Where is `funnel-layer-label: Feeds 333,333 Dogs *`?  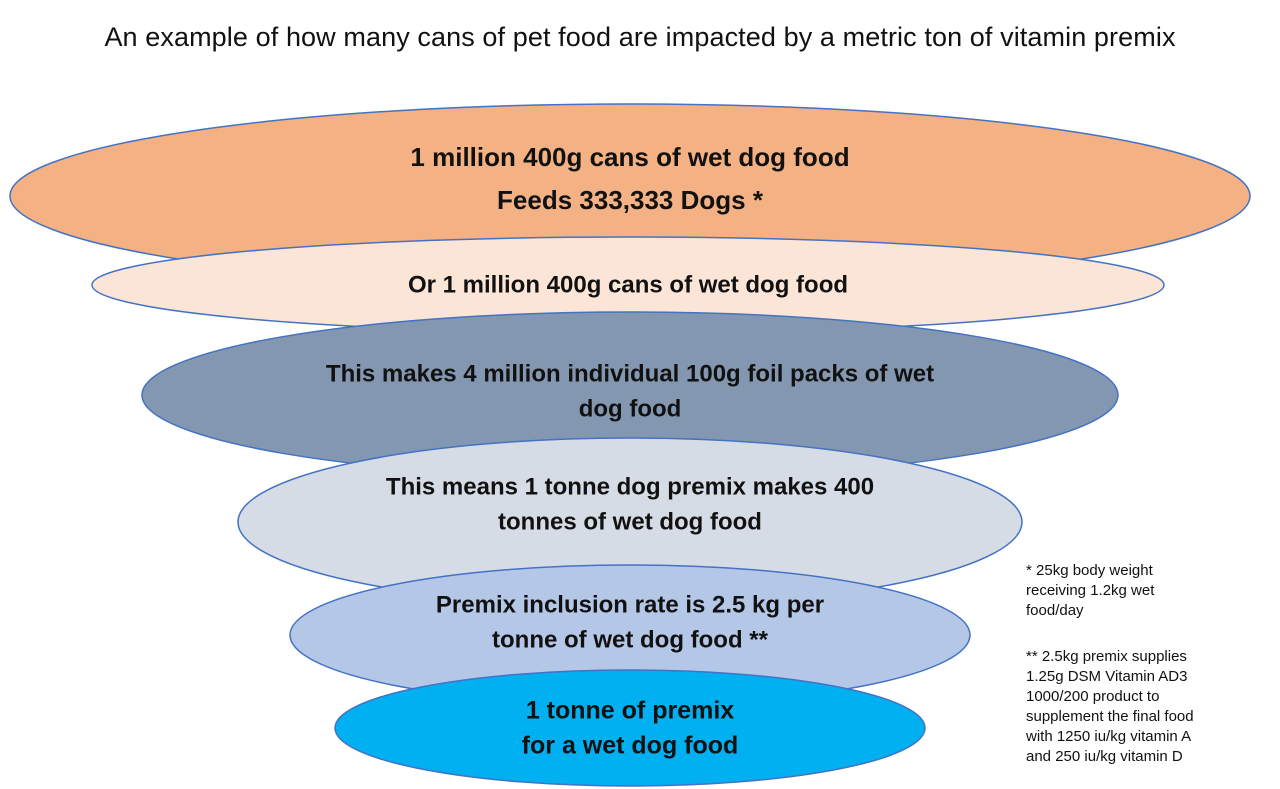 funnel-layer-label: Feeds 333,333 Dogs * is located at coordinates (630, 200).